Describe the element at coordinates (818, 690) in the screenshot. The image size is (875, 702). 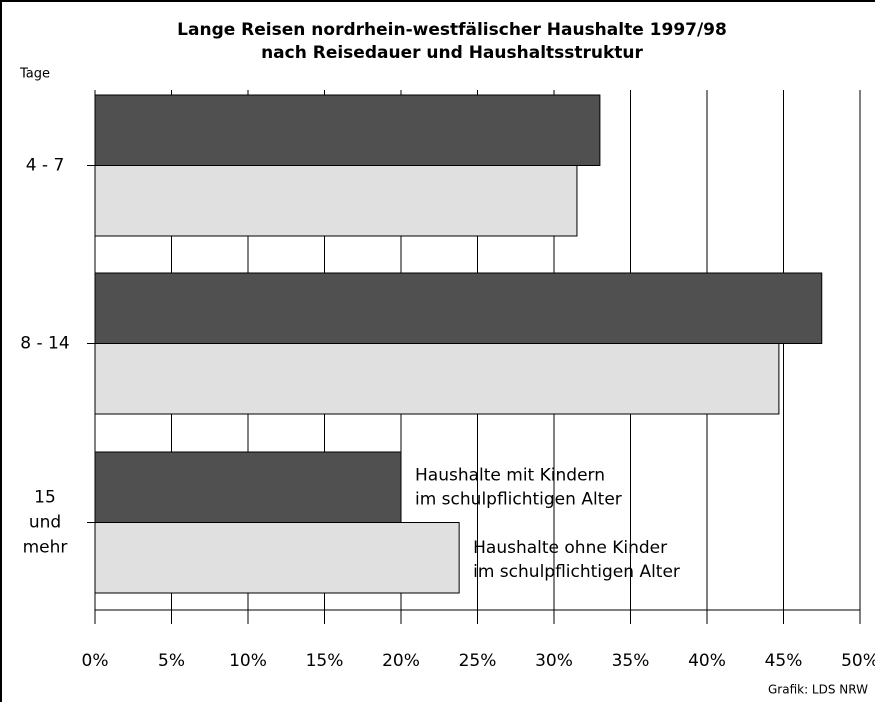
I see `source: Grafik: LDS NRW` at that location.